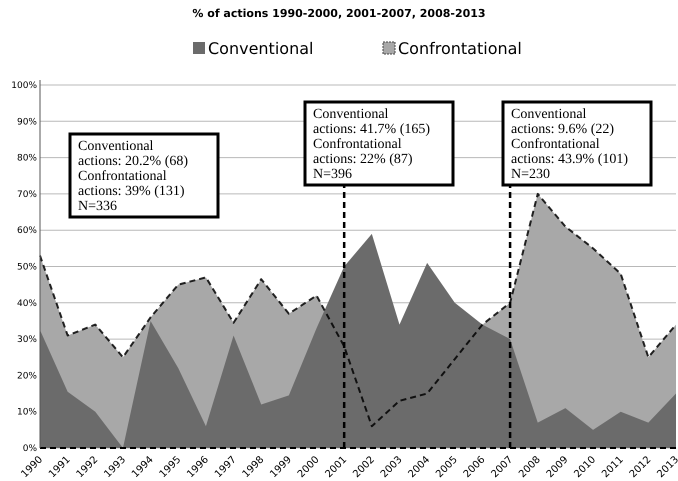 Image resolution: width=678 pixels, height=481 pixels. What do you see at coordinates (133, 176) in the screenshot?
I see `annotation: Conventional actions: 20.2% (68) Confrontational actions: 39% (131) N=336` at bounding box center [133, 176].